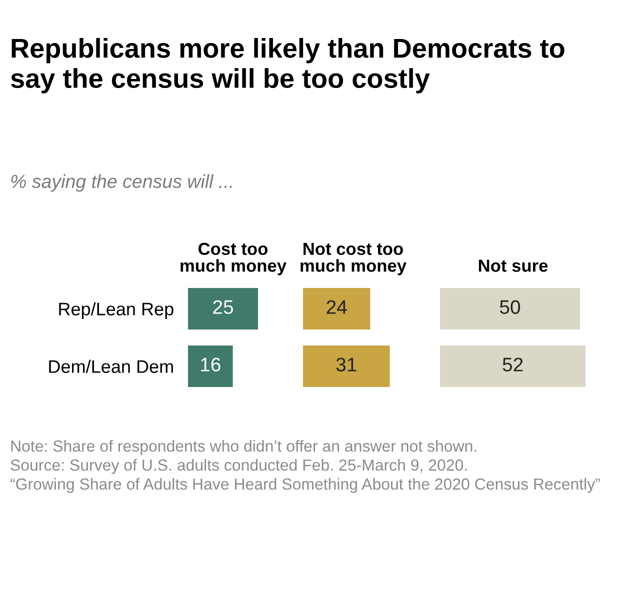  Describe the element at coordinates (116, 311) in the screenshot. I see `y-tick-label: Rep/Lean Rep` at that location.